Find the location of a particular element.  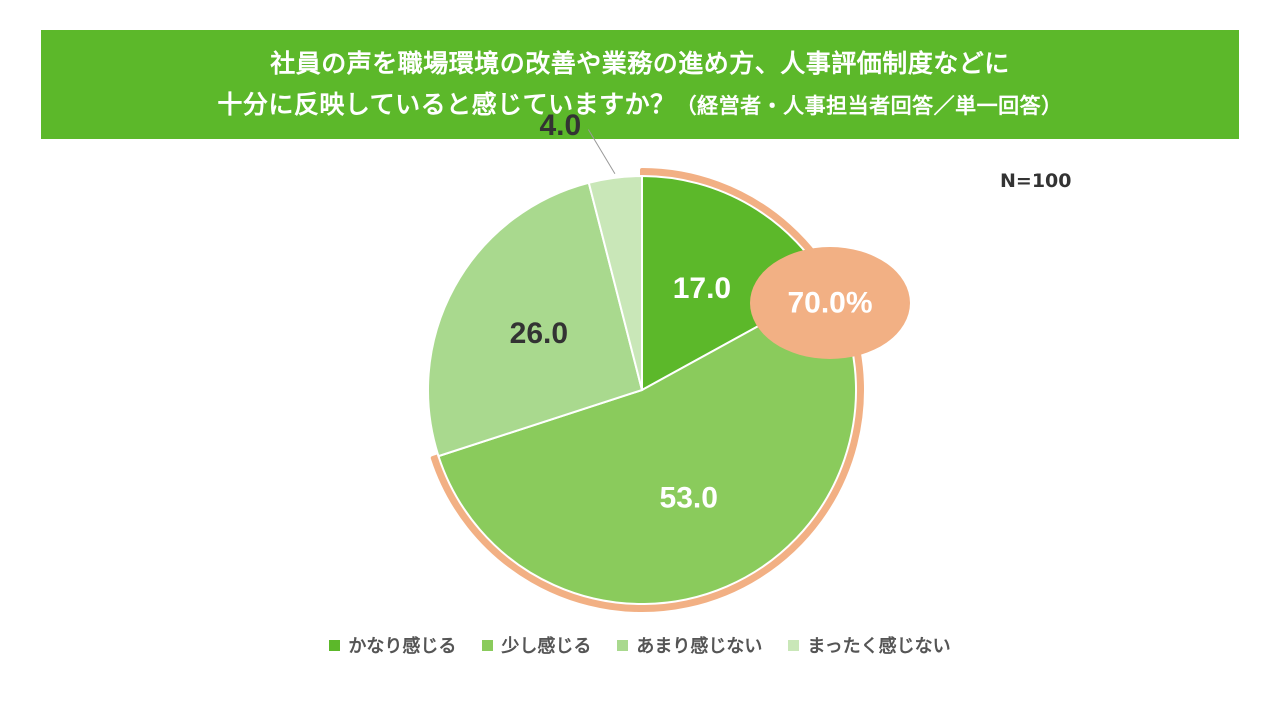

legend-item-1: かなり感じる is located at coordinates (392, 645).